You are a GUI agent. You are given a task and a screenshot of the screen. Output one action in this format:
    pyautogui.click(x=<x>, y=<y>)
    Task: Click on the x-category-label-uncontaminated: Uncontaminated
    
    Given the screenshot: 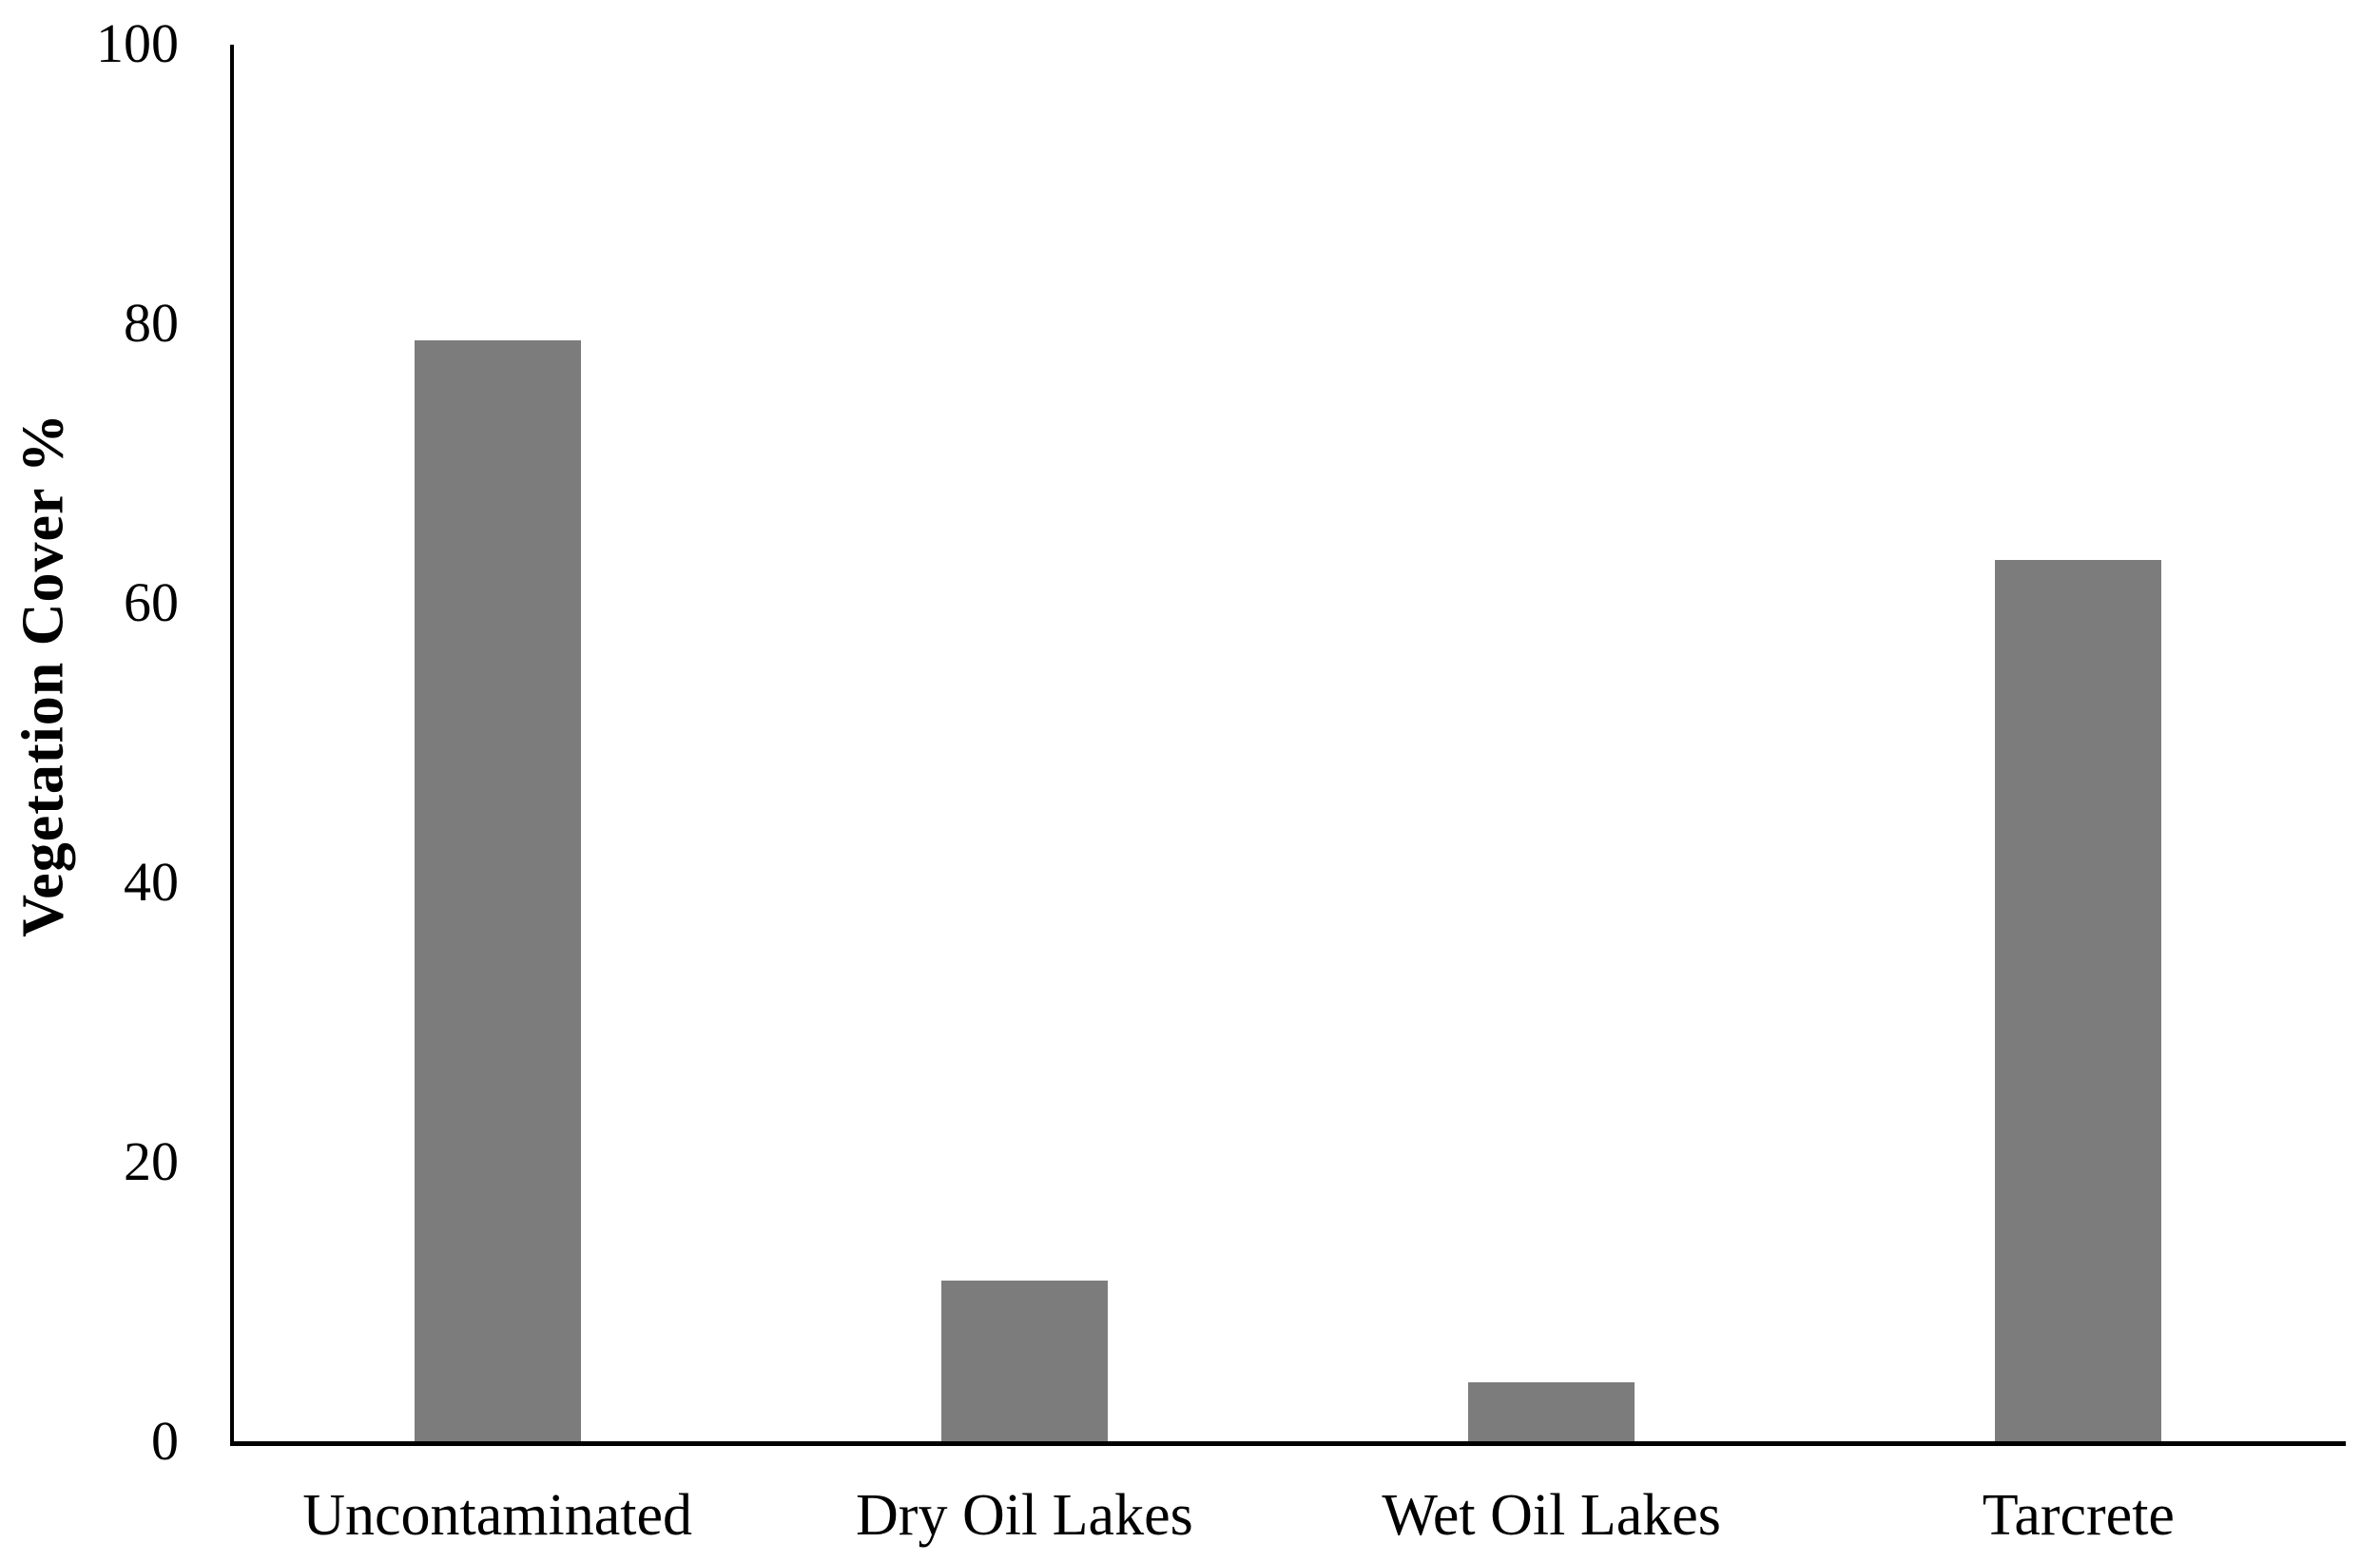 What is the action you would take?
    pyautogui.click(x=497, y=1515)
    